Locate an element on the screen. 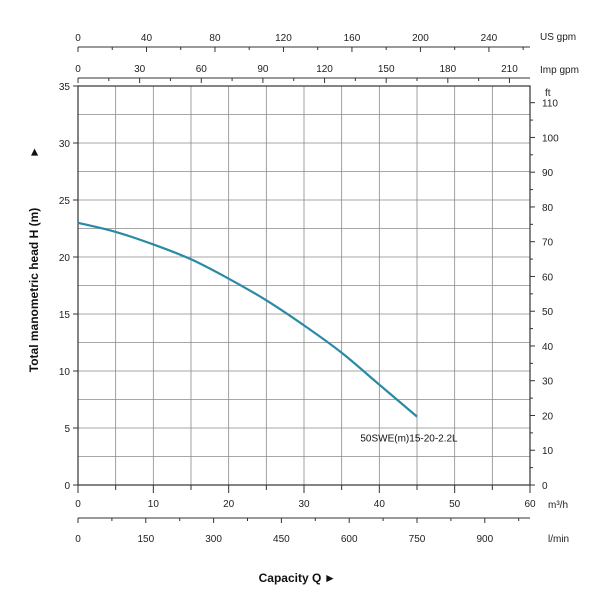 The image size is (600, 600). x-lmin-tick-label: 0 is located at coordinates (78, 539).